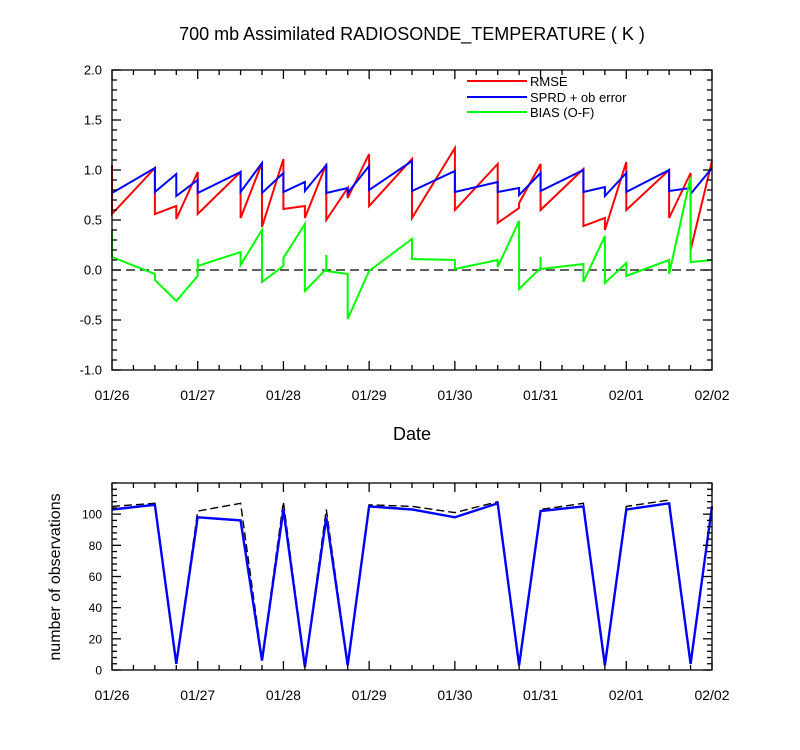 This screenshot has height=750, width=800. What do you see at coordinates (93, 70) in the screenshot?
I see `y-tick-label: 2.0` at bounding box center [93, 70].